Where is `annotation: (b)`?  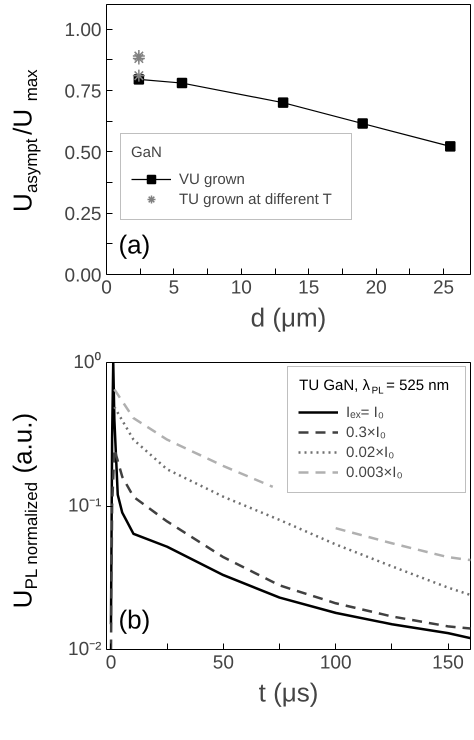
annotation: (b) is located at coordinates (134, 619).